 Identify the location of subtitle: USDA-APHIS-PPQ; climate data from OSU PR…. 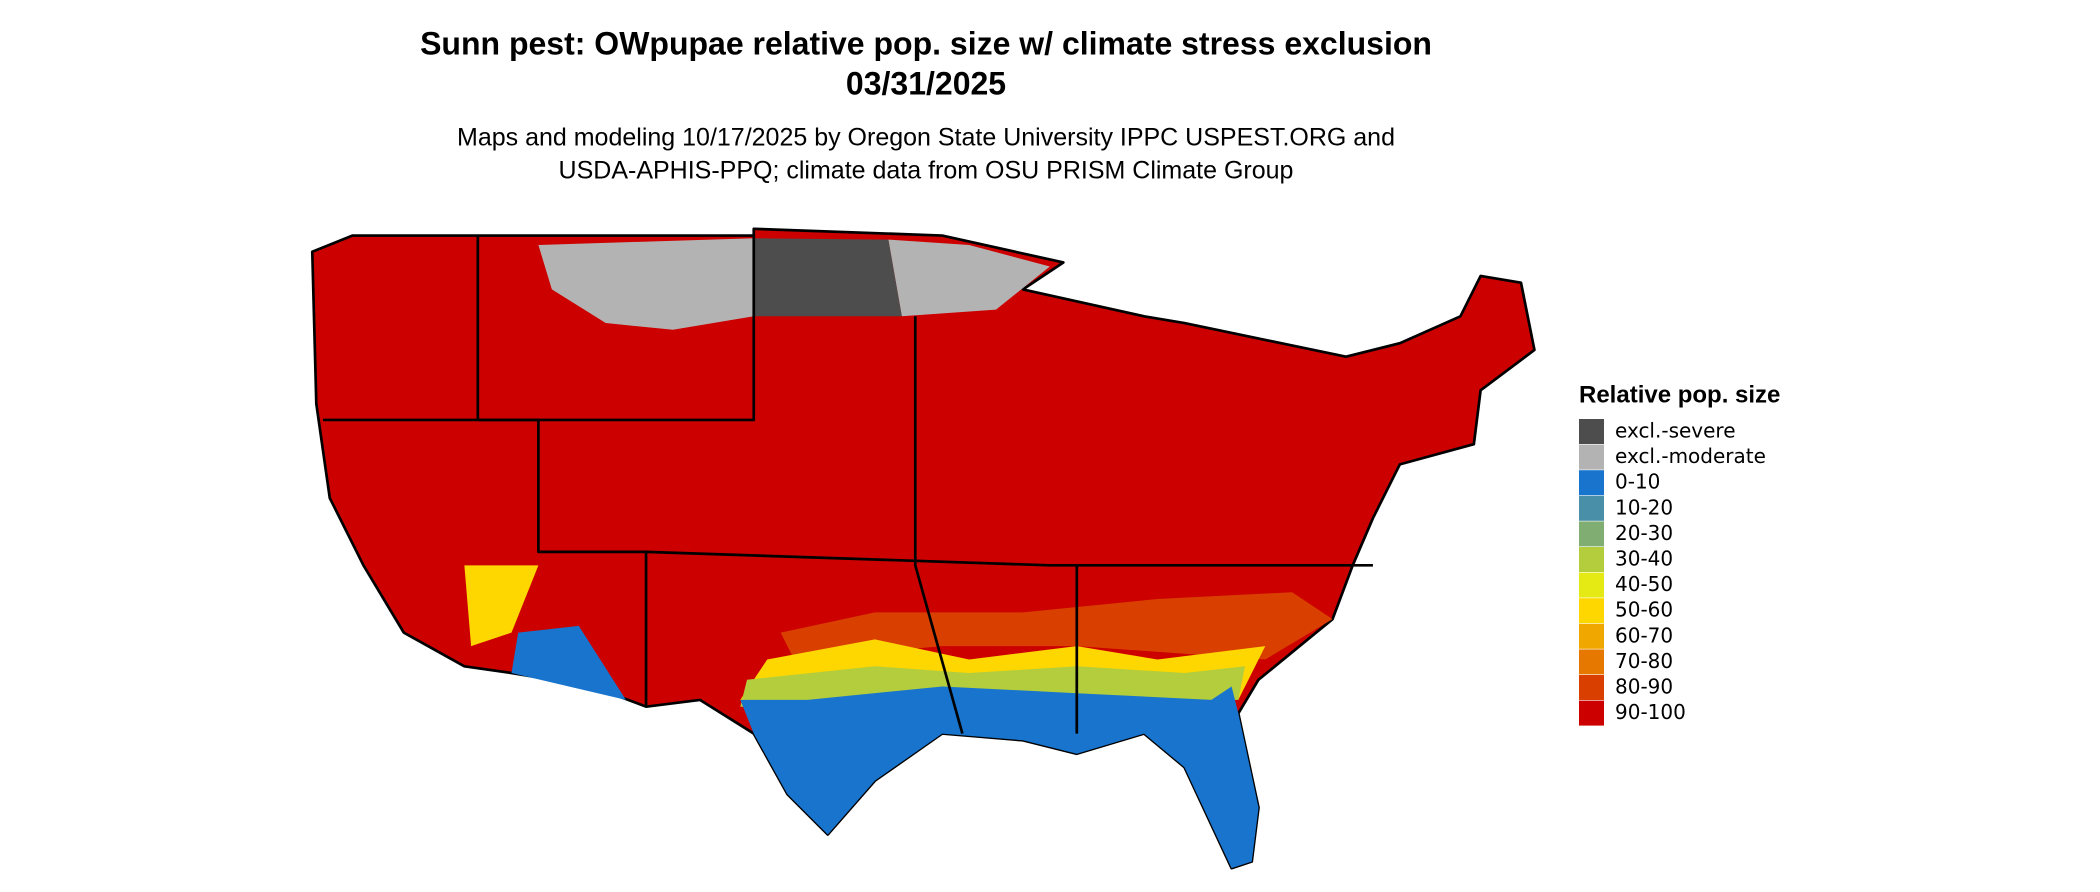
(926, 171).